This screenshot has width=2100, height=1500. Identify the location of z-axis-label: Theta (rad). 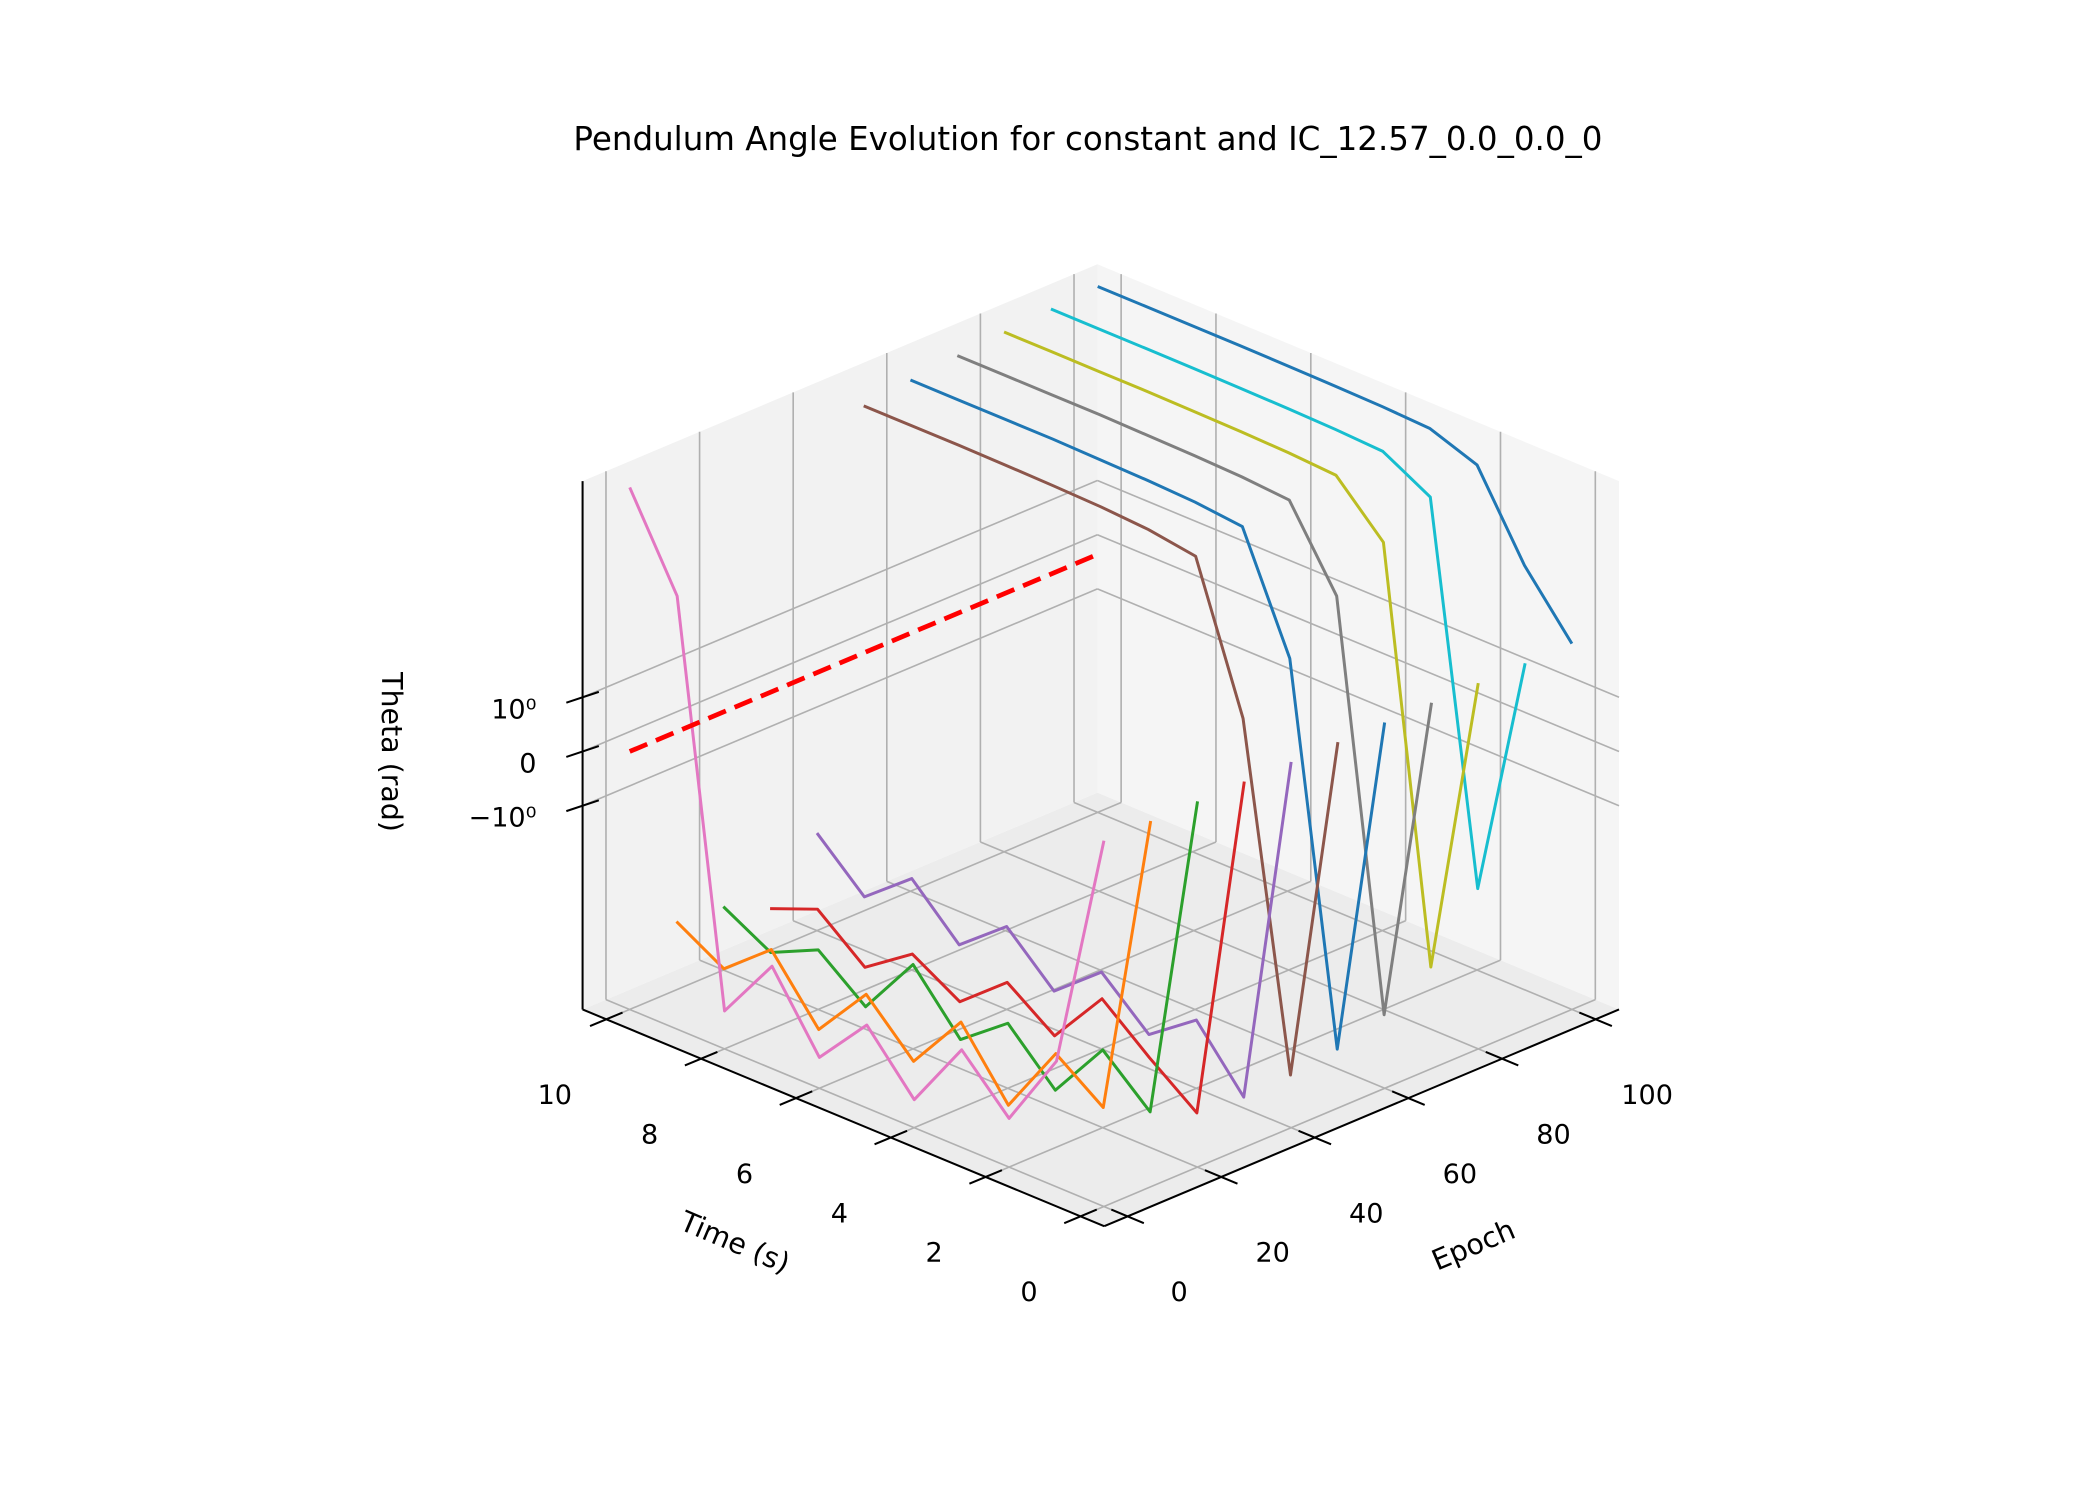
(391, 751).